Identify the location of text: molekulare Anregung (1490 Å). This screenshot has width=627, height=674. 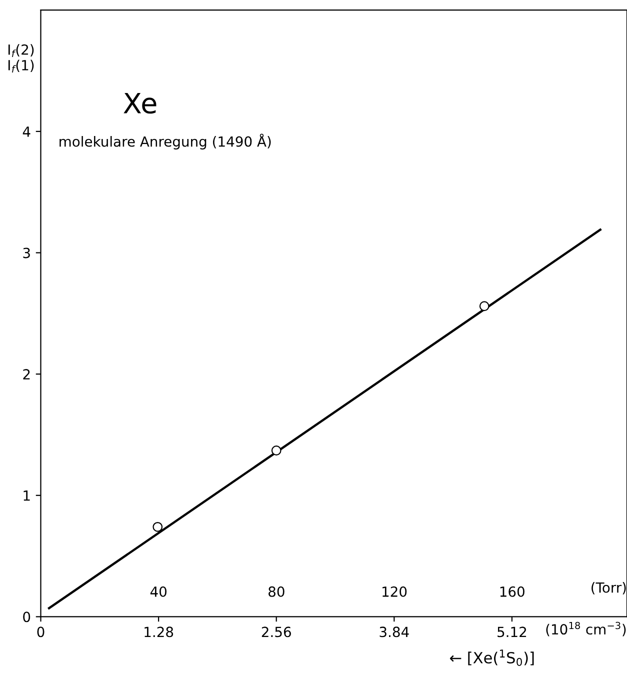
(165, 142).